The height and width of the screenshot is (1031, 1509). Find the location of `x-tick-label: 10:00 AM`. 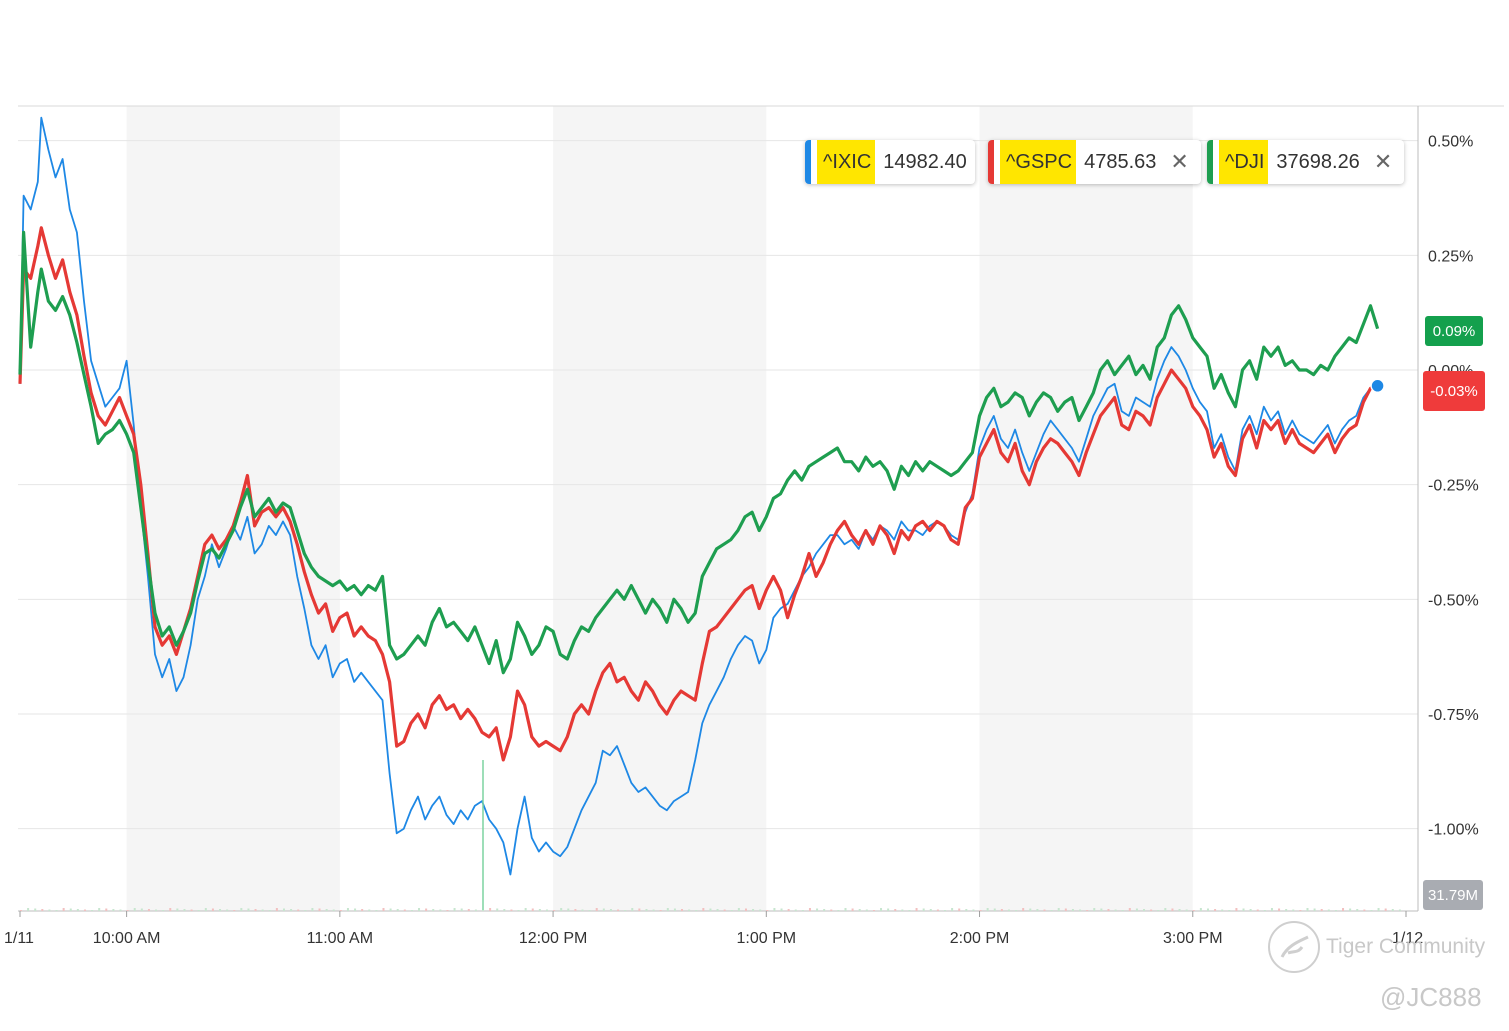

x-tick-label: 10:00 AM is located at coordinates (127, 938).